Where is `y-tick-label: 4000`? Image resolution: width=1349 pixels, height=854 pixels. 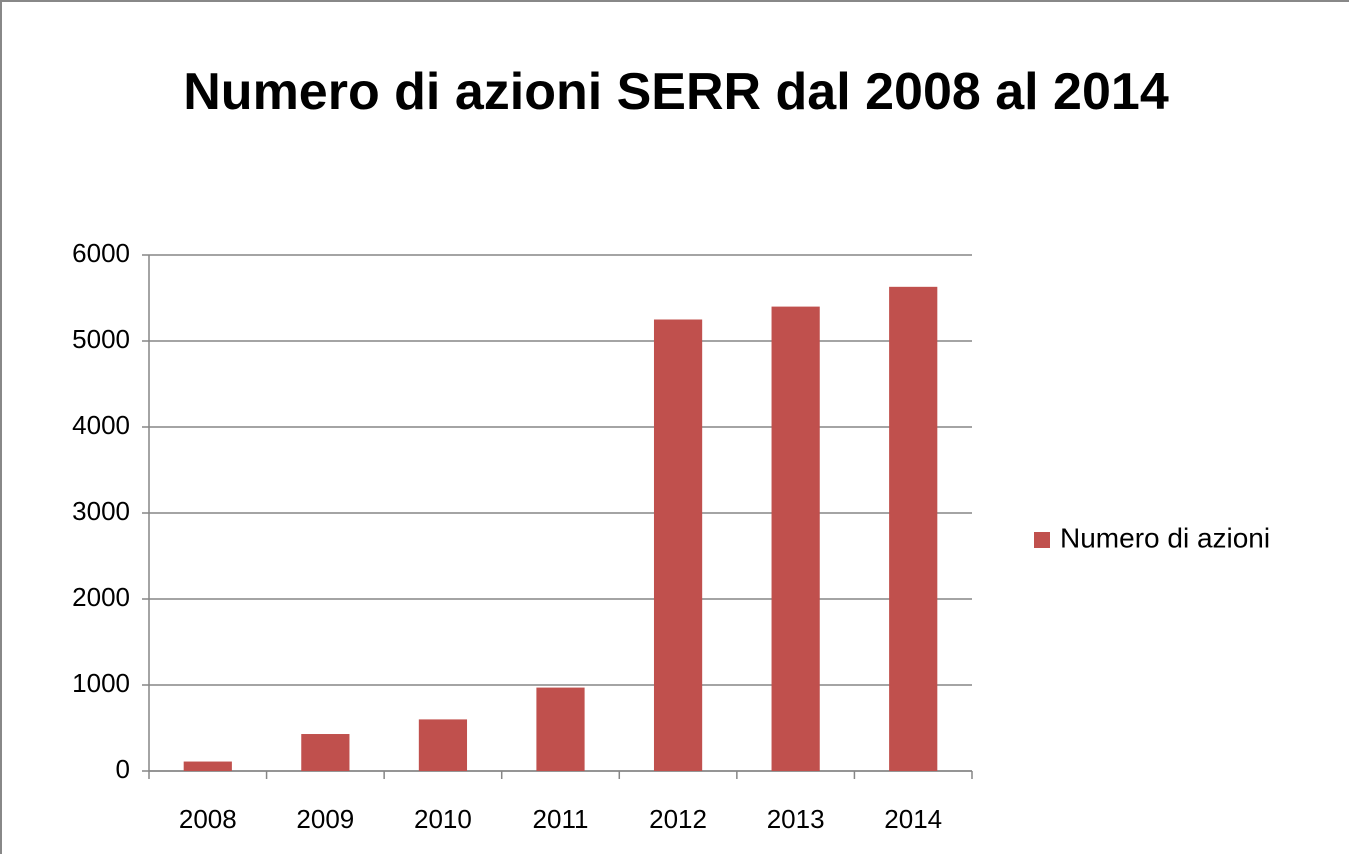
y-tick-label: 4000 is located at coordinates (101, 425).